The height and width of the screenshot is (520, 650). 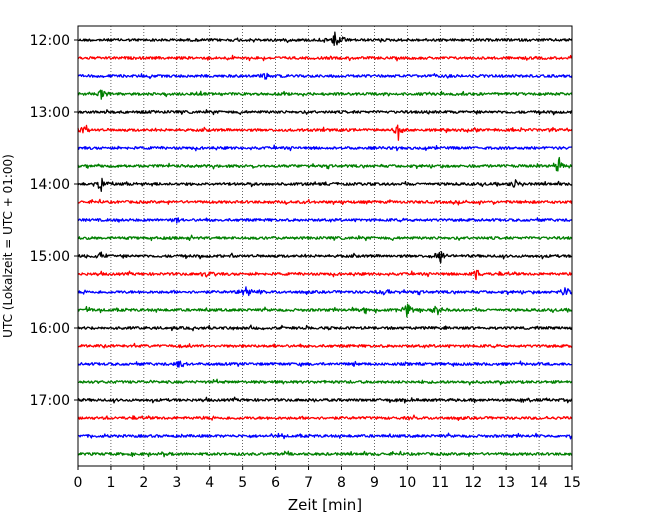 What do you see at coordinates (50, 329) in the screenshot?
I see `y-tick-label: 16:00` at bounding box center [50, 329].